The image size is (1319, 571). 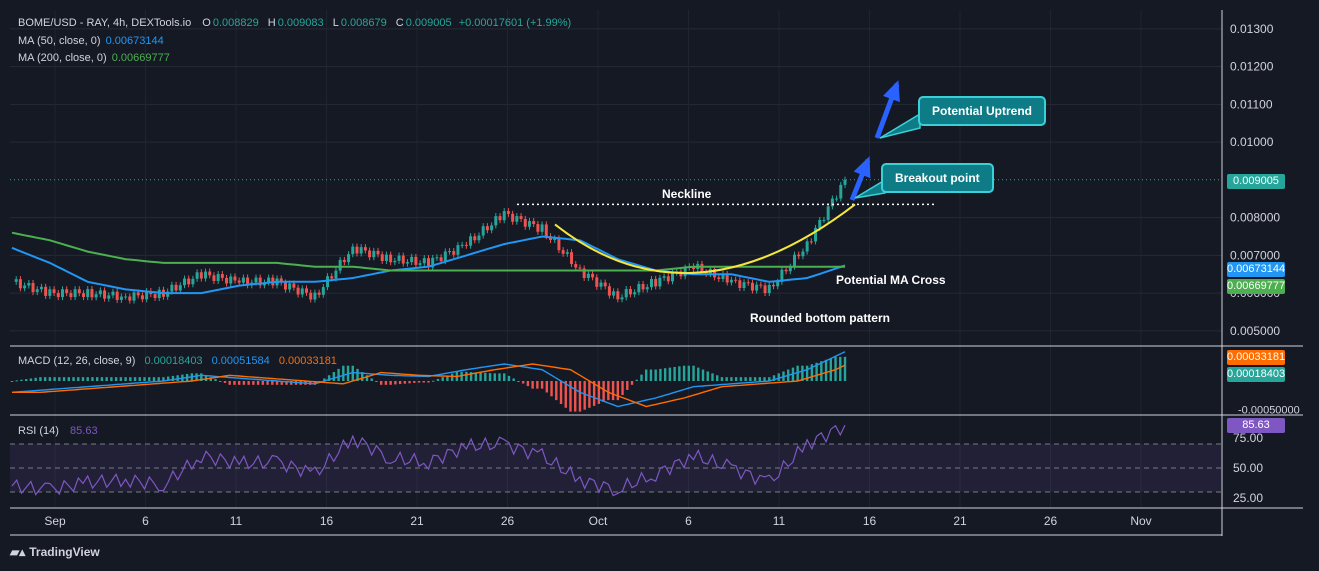 What do you see at coordinates (307, 361) in the screenshot?
I see `macd-v3: 0.00033181` at bounding box center [307, 361].